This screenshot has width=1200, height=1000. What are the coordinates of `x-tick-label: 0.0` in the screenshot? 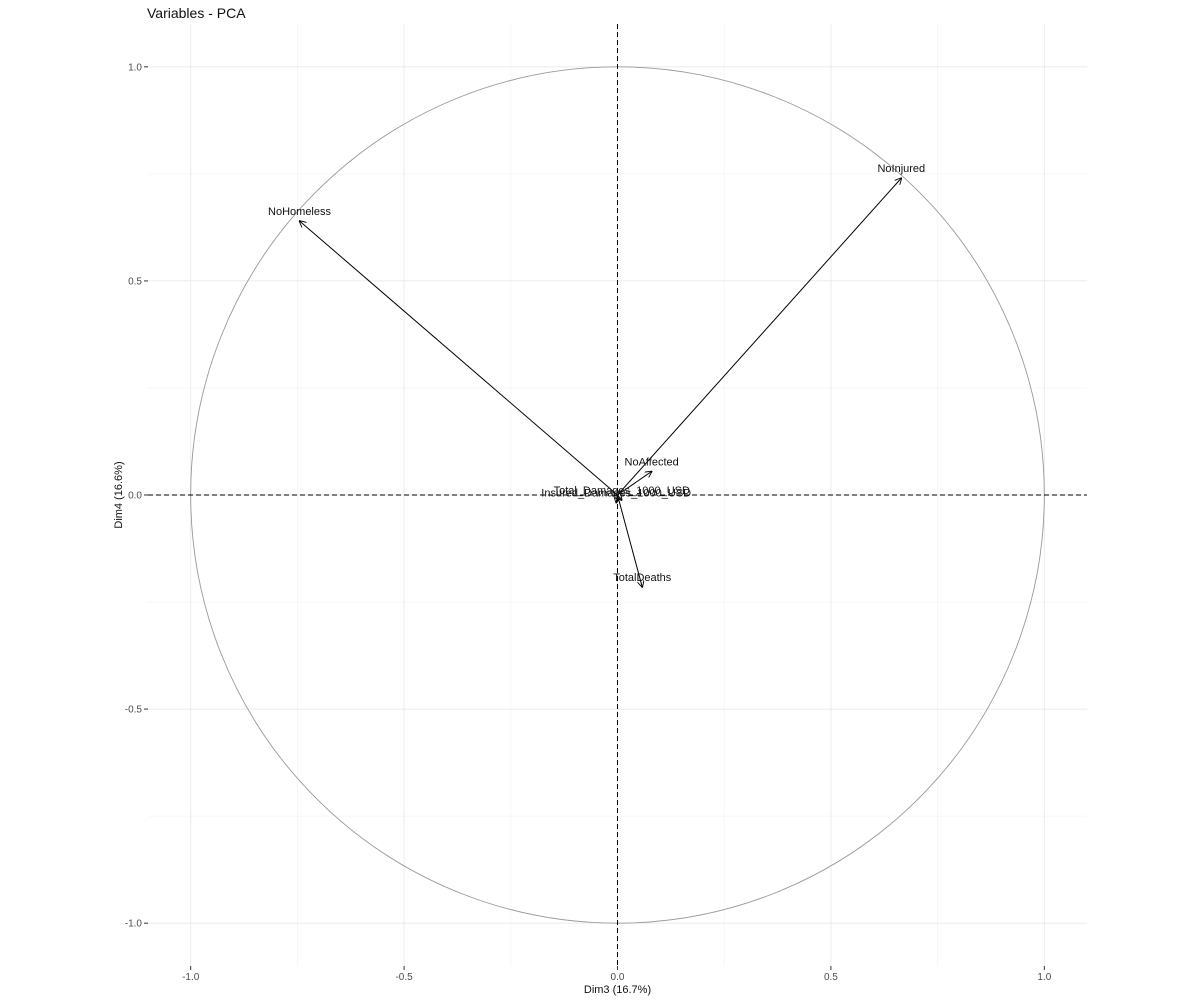 It's located at (618, 977).